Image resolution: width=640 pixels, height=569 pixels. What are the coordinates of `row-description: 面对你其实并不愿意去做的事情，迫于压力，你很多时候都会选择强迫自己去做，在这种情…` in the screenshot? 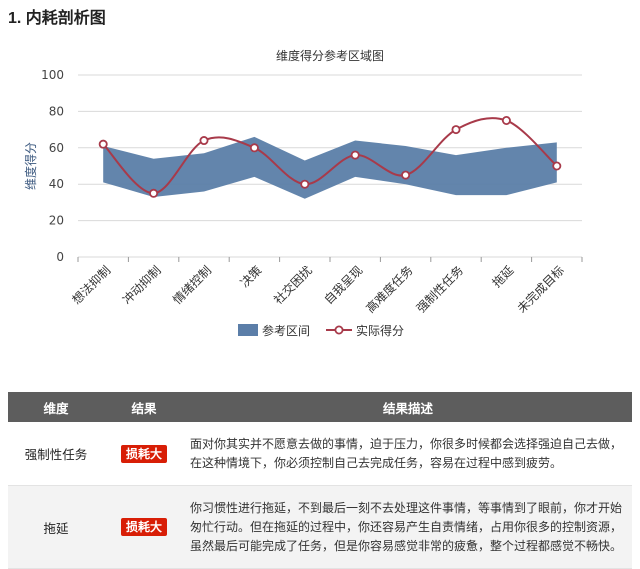 It's located at (408, 454).